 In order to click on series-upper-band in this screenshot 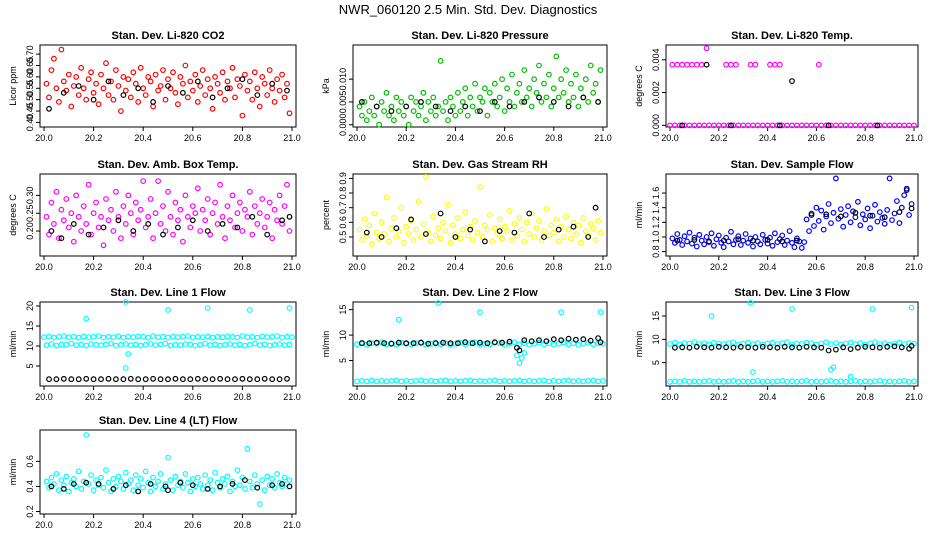, I will do `click(168, 337)`.